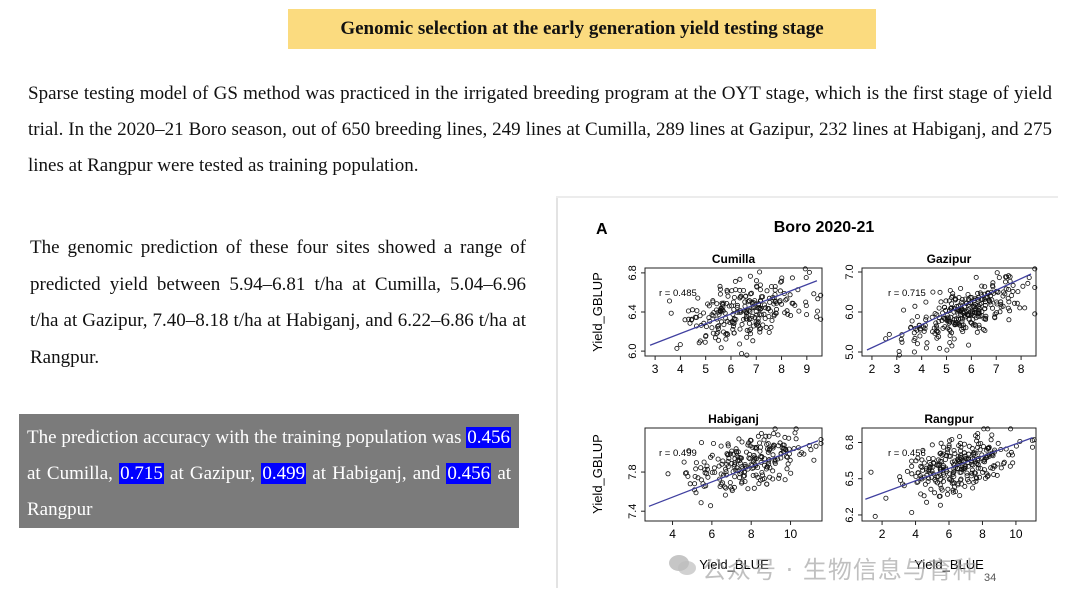  Describe the element at coordinates (597, 474) in the screenshot. I see `y-axis-label-bottom: Yield_GBLUP` at that location.